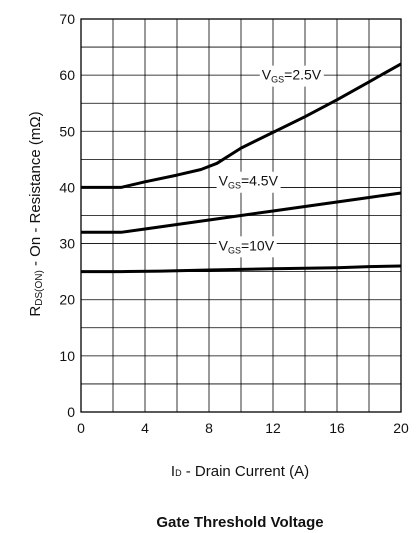  I want to click on y-tick-label: 0, so click(71, 412).